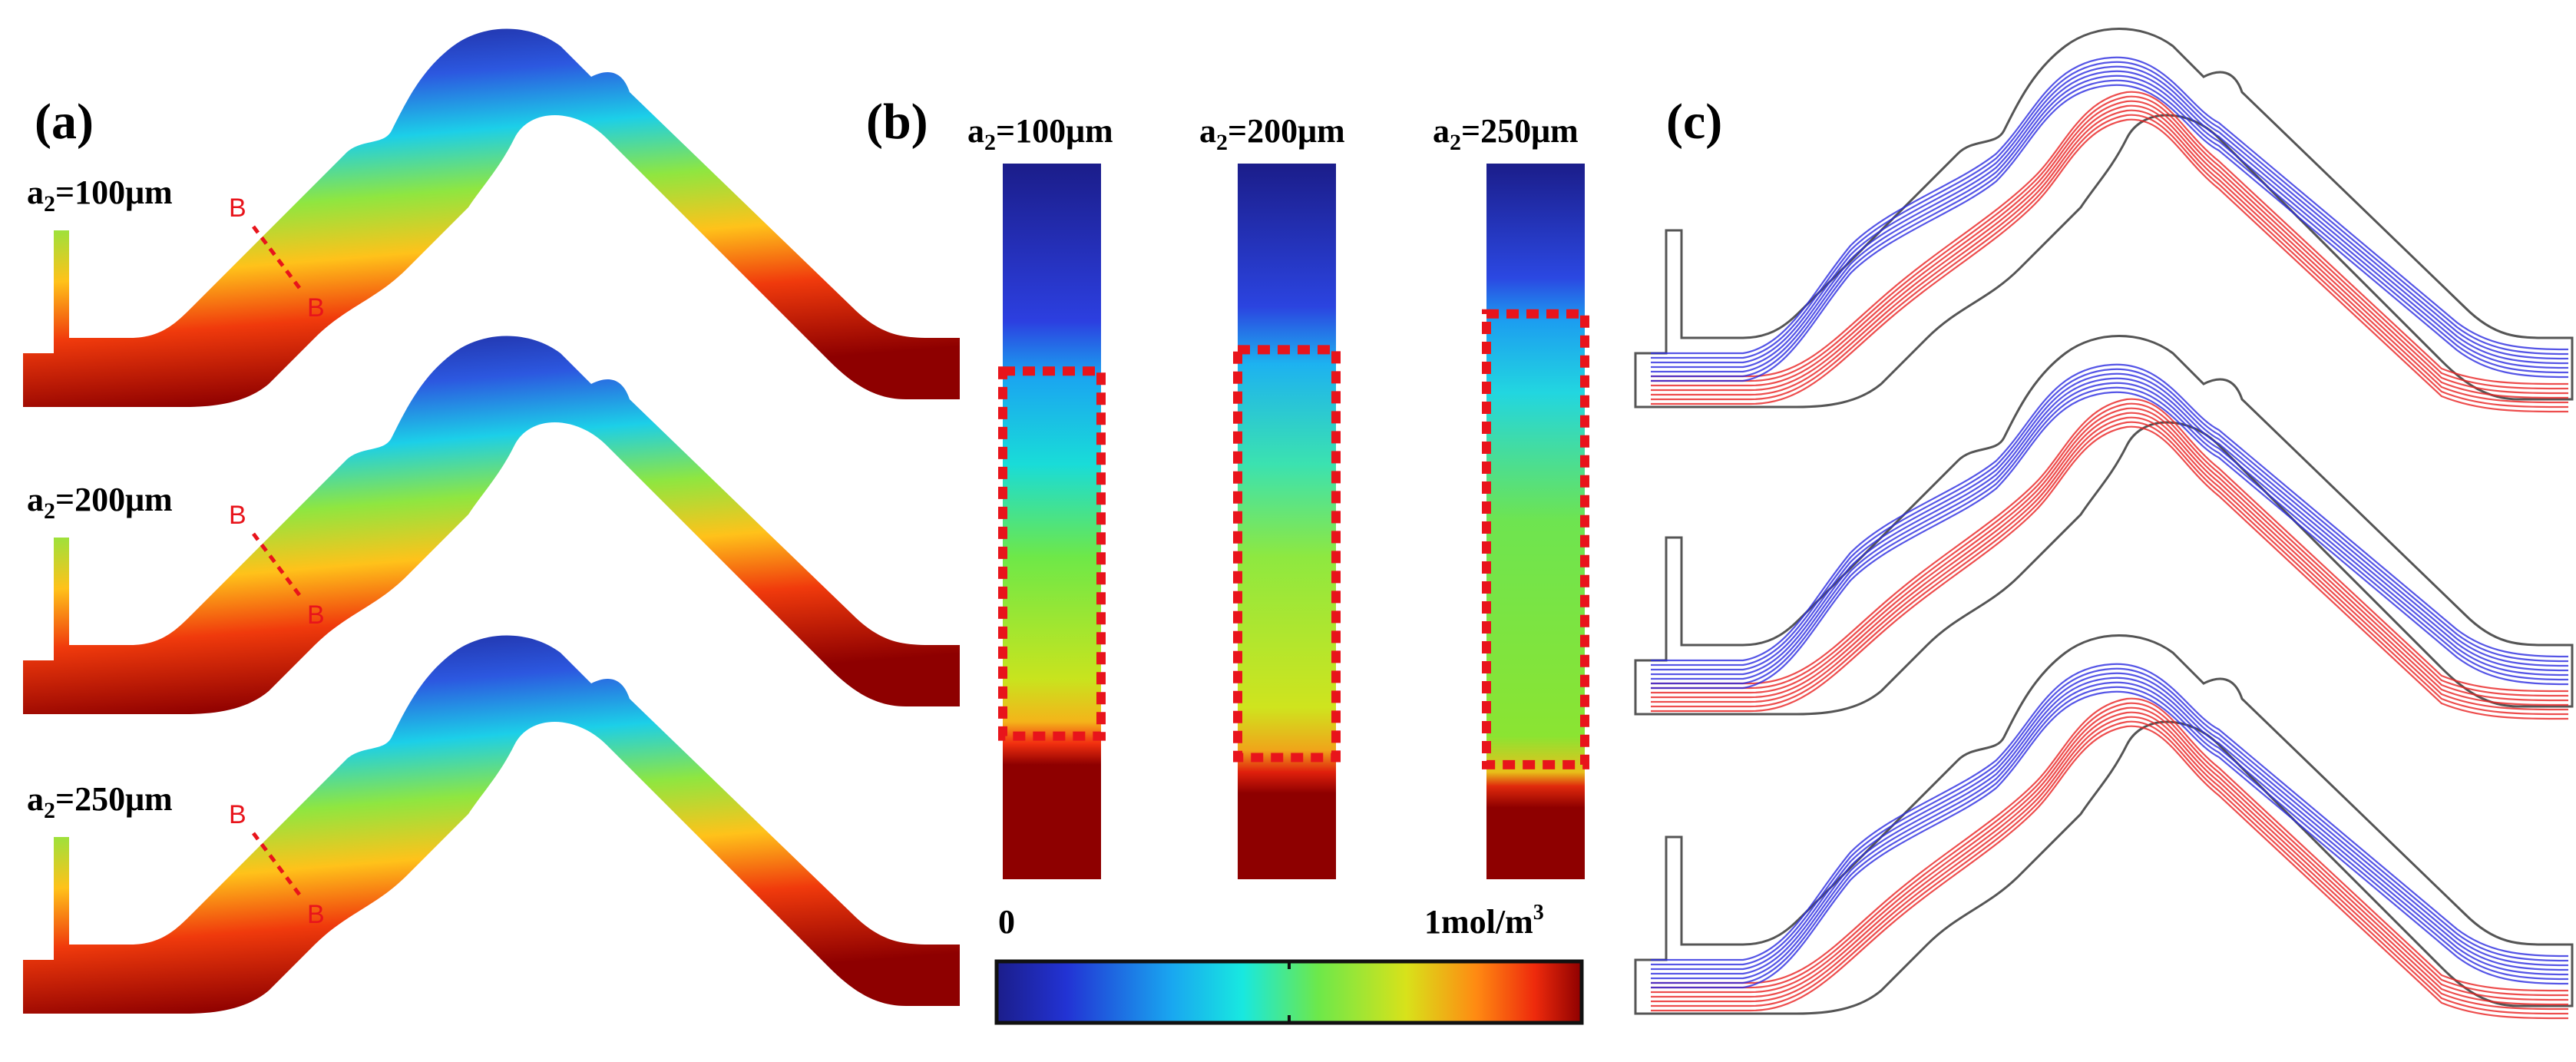 This screenshot has height=1062, width=2576. I want to click on row-condition-label: a2=250μm, so click(100, 801).